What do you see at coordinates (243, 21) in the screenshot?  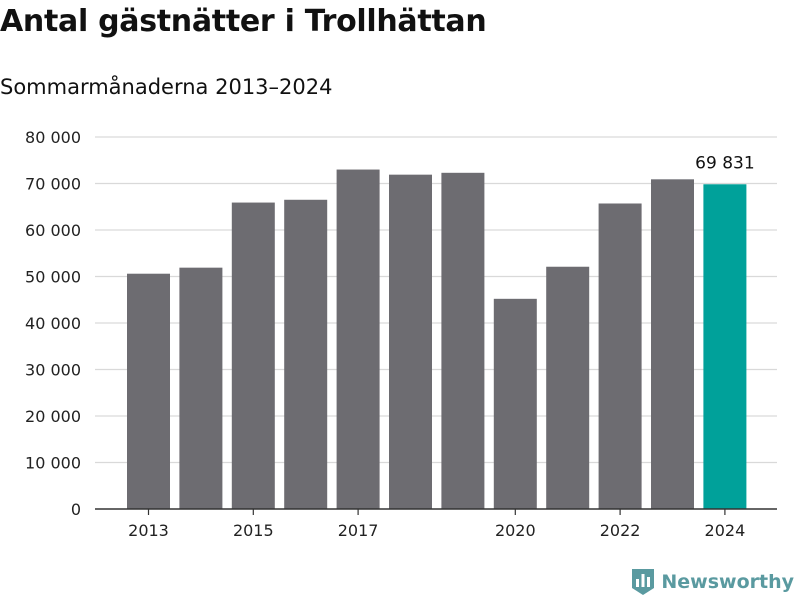 I see `chart-title: Antal gästnätter i Trollhättan` at bounding box center [243, 21].